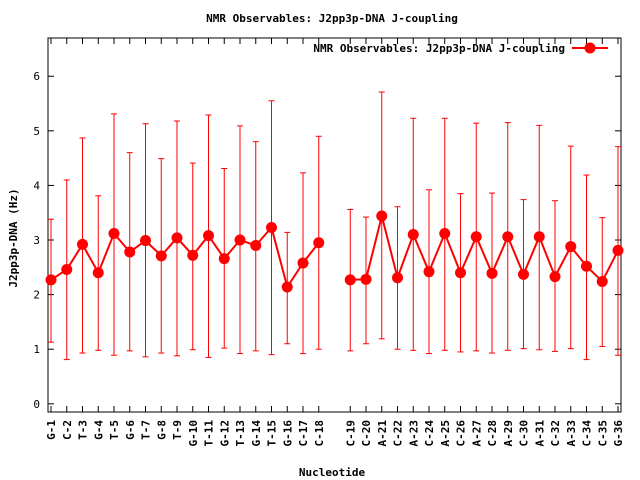 The height and width of the screenshot is (480, 640). I want to click on x-tick-label: C-32, so click(555, 433).